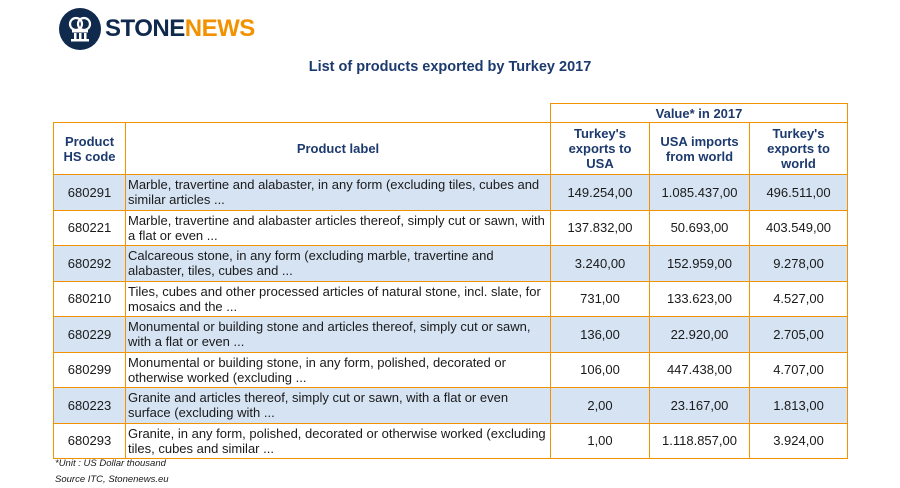  I want to click on cell-code: 680223, so click(89, 405).